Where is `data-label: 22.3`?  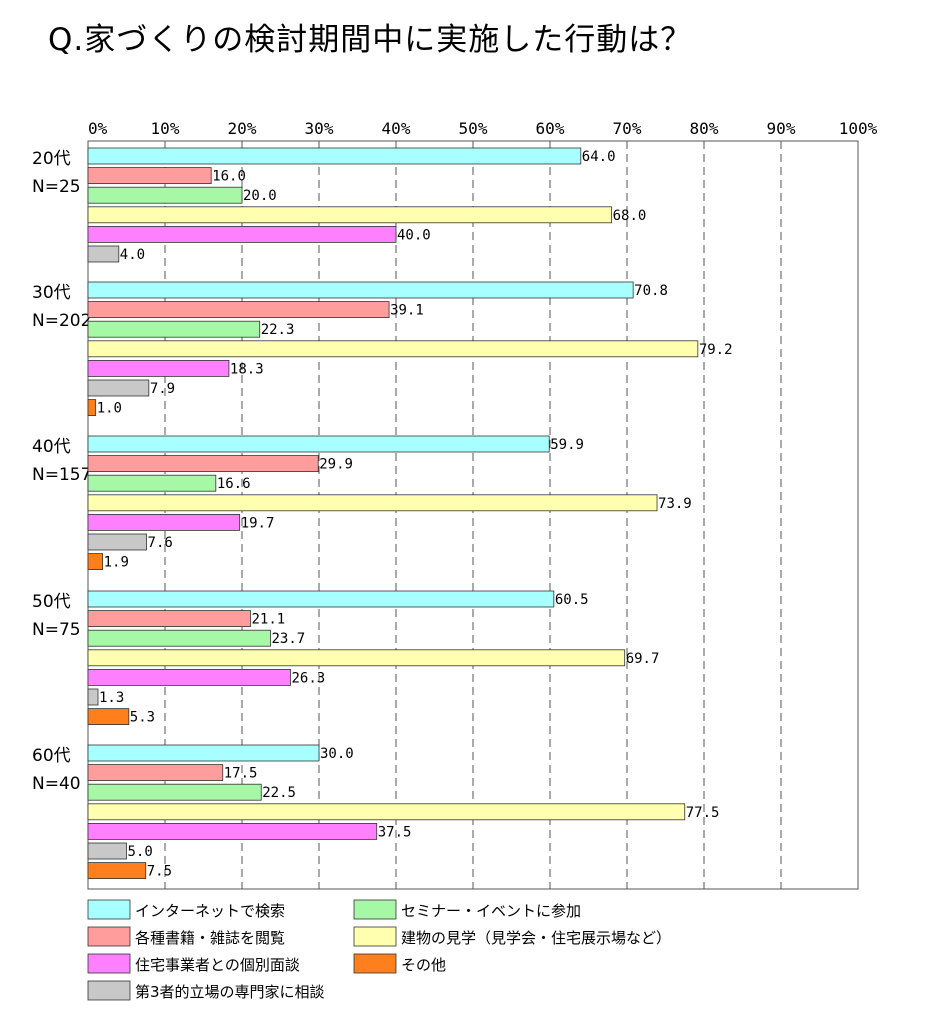
data-label: 22.3 is located at coordinates (278, 330).